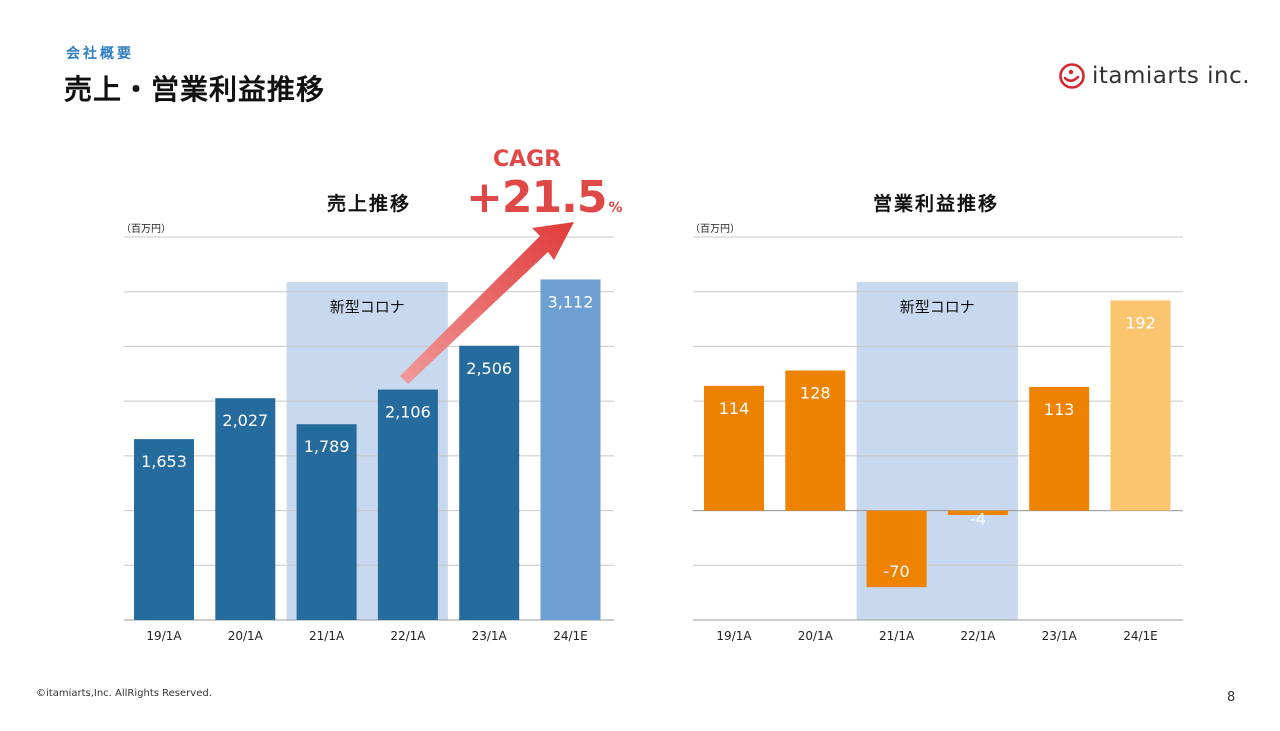 This screenshot has width=1280, height=731. I want to click on sales-data-label: 3,112, so click(571, 301).